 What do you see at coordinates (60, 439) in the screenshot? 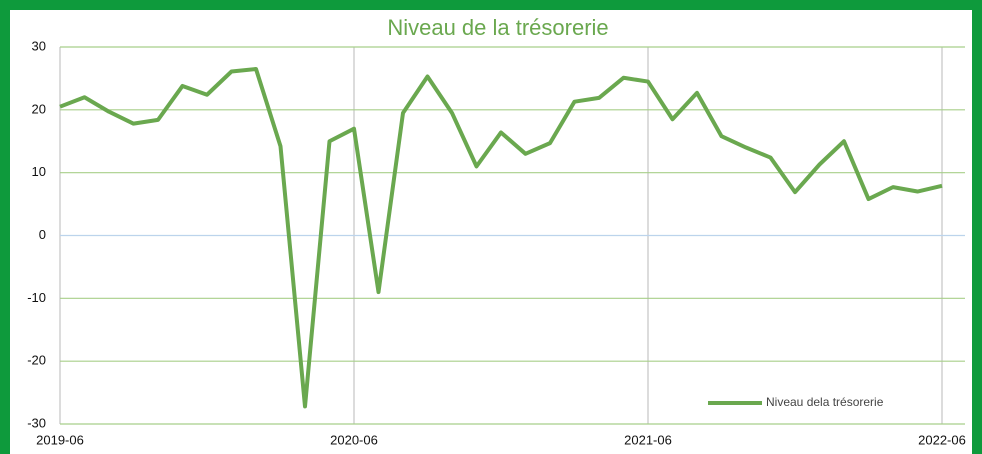
I see `x-tick-label: 2019-06` at bounding box center [60, 439].